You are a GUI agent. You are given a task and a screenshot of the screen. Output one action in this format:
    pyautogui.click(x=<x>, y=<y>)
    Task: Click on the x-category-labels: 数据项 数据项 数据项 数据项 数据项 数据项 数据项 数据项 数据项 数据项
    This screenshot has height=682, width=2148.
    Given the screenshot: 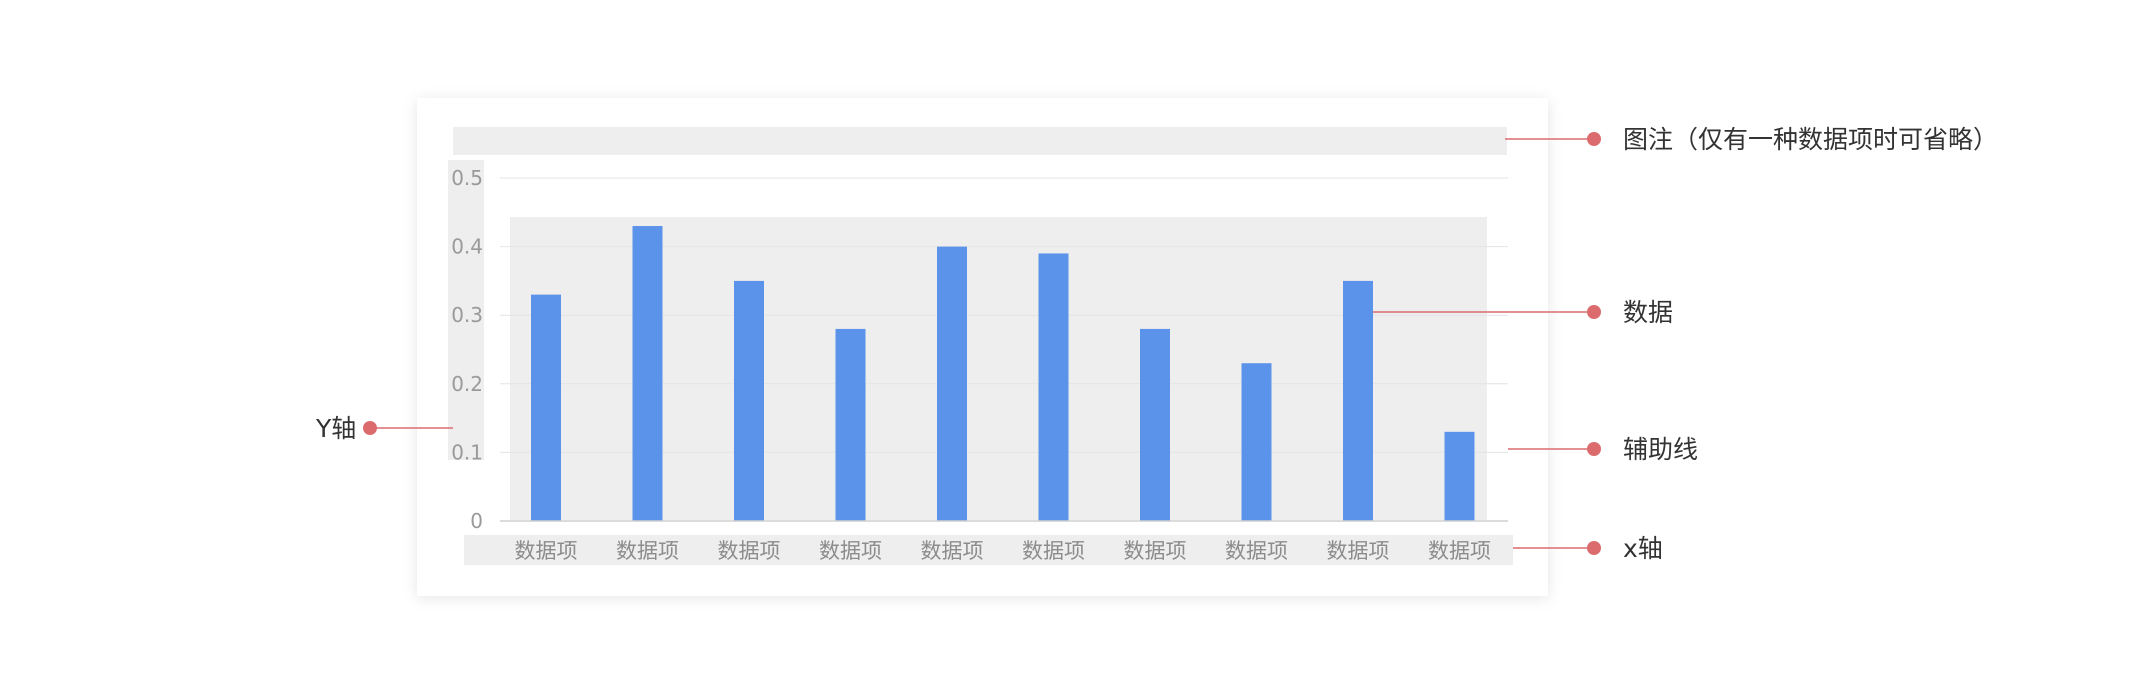 What is the action you would take?
    pyautogui.click(x=1003, y=551)
    